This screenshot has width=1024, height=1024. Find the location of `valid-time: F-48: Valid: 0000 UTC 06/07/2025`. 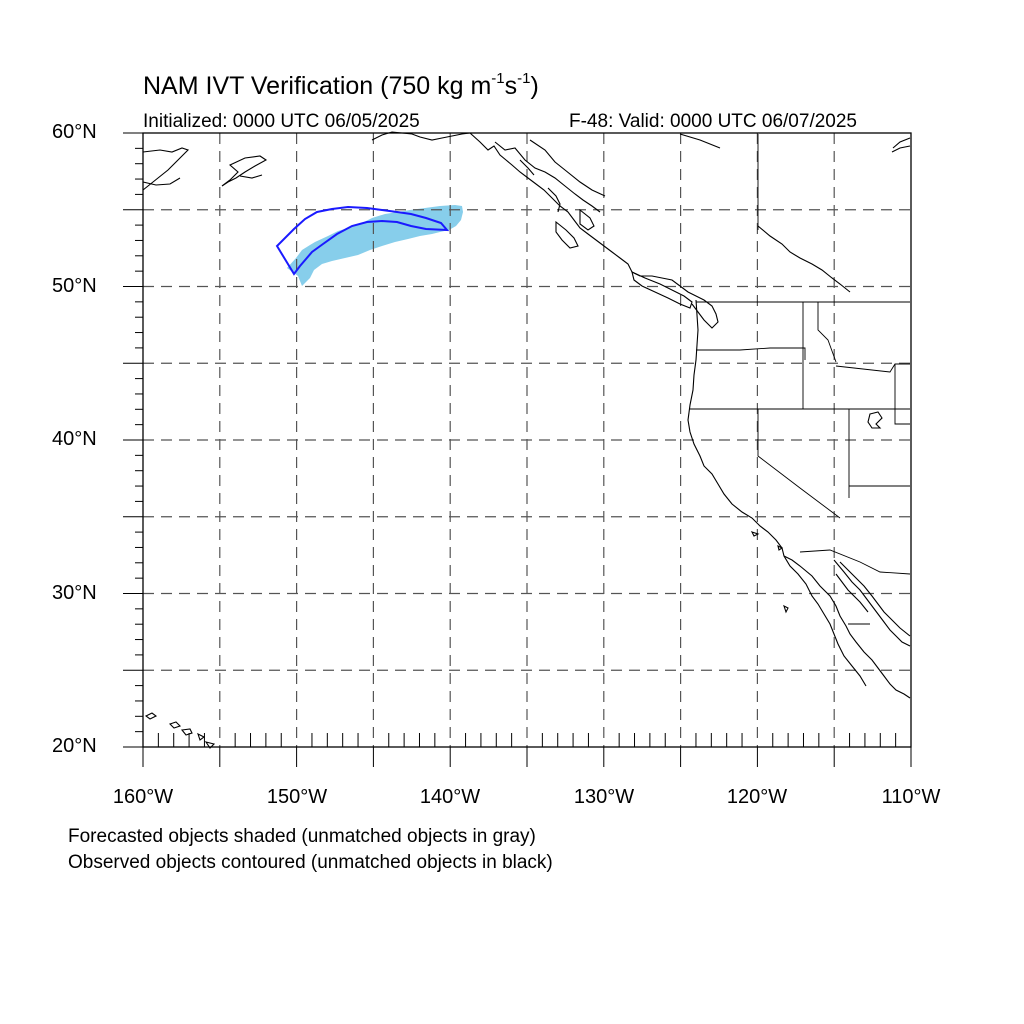

valid-time: F-48: Valid: 0000 UTC 06/07/2025 is located at coordinates (713, 121).